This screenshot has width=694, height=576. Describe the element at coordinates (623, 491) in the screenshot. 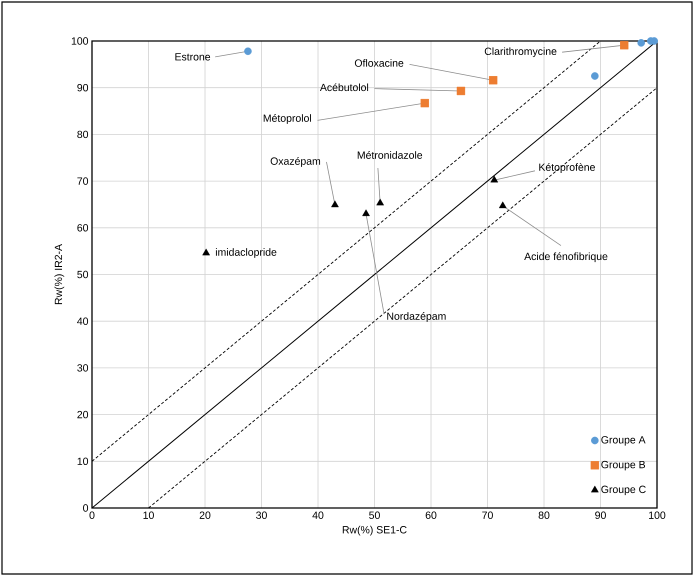

I see `legend-label: Groupe C` at that location.